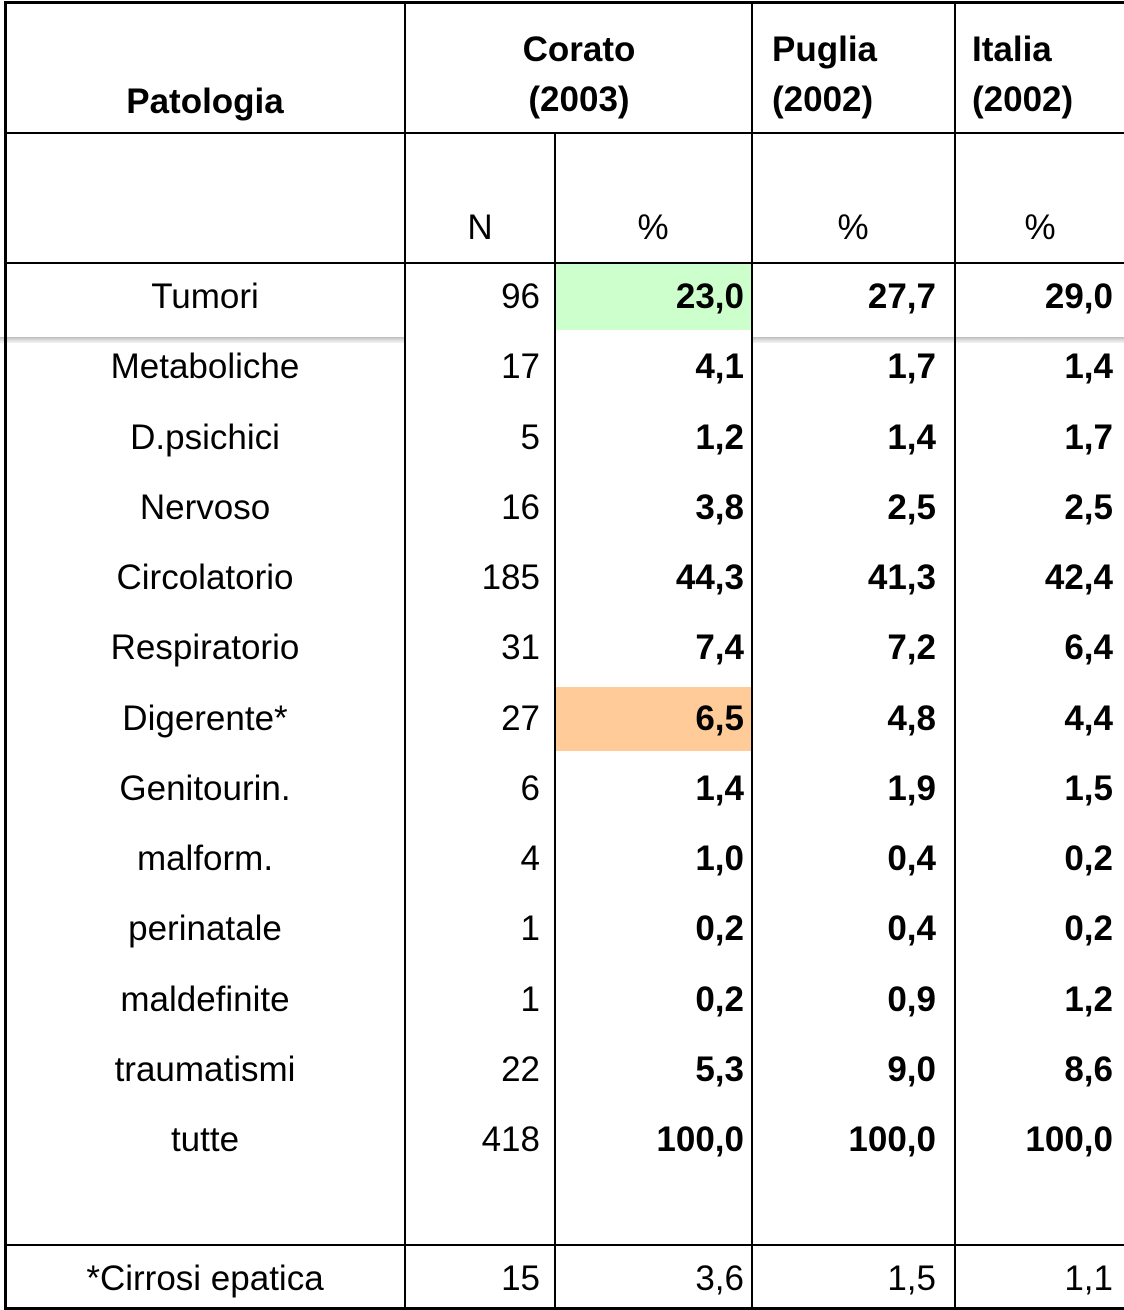 This screenshot has width=1124, height=1310. What do you see at coordinates (901, 296) in the screenshot?
I see `value-cell: 27,7` at bounding box center [901, 296].